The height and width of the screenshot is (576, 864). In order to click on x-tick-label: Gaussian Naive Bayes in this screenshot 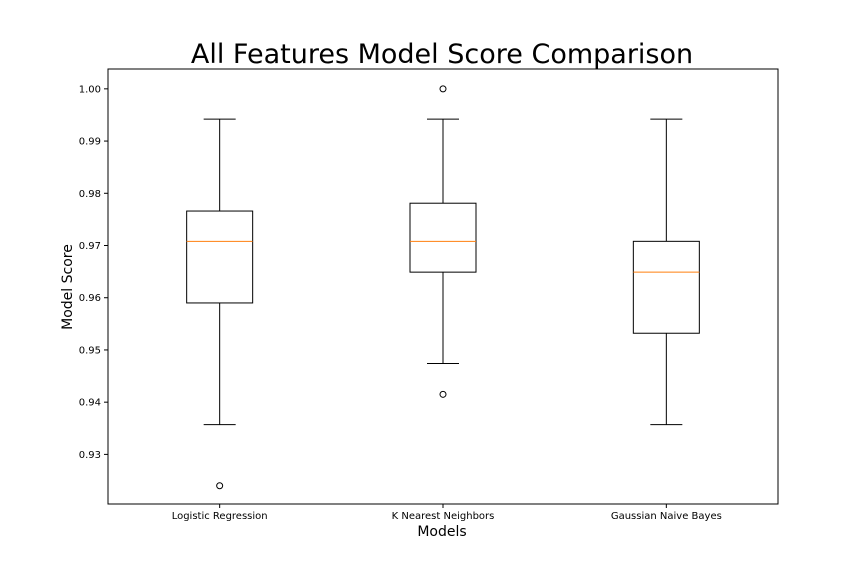, I will do `click(666, 516)`.